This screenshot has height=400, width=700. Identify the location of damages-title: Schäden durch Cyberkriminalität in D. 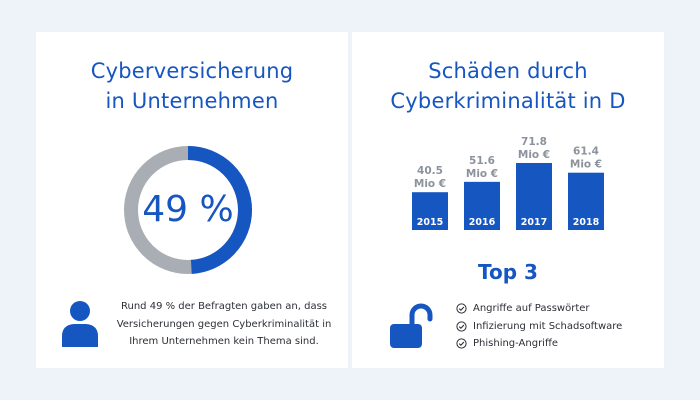
(508, 86).